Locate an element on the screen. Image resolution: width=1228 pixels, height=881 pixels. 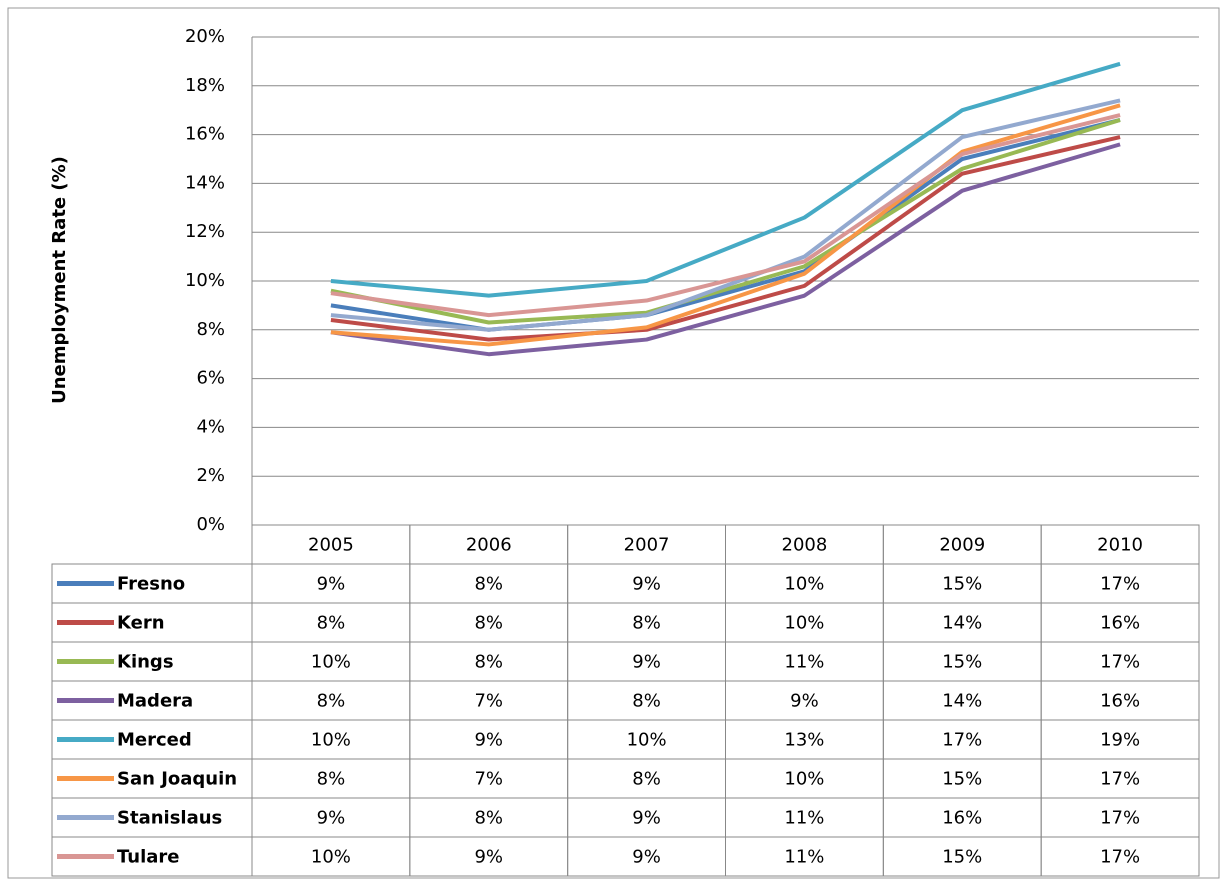
data-label: 19% is located at coordinates (1120, 740).